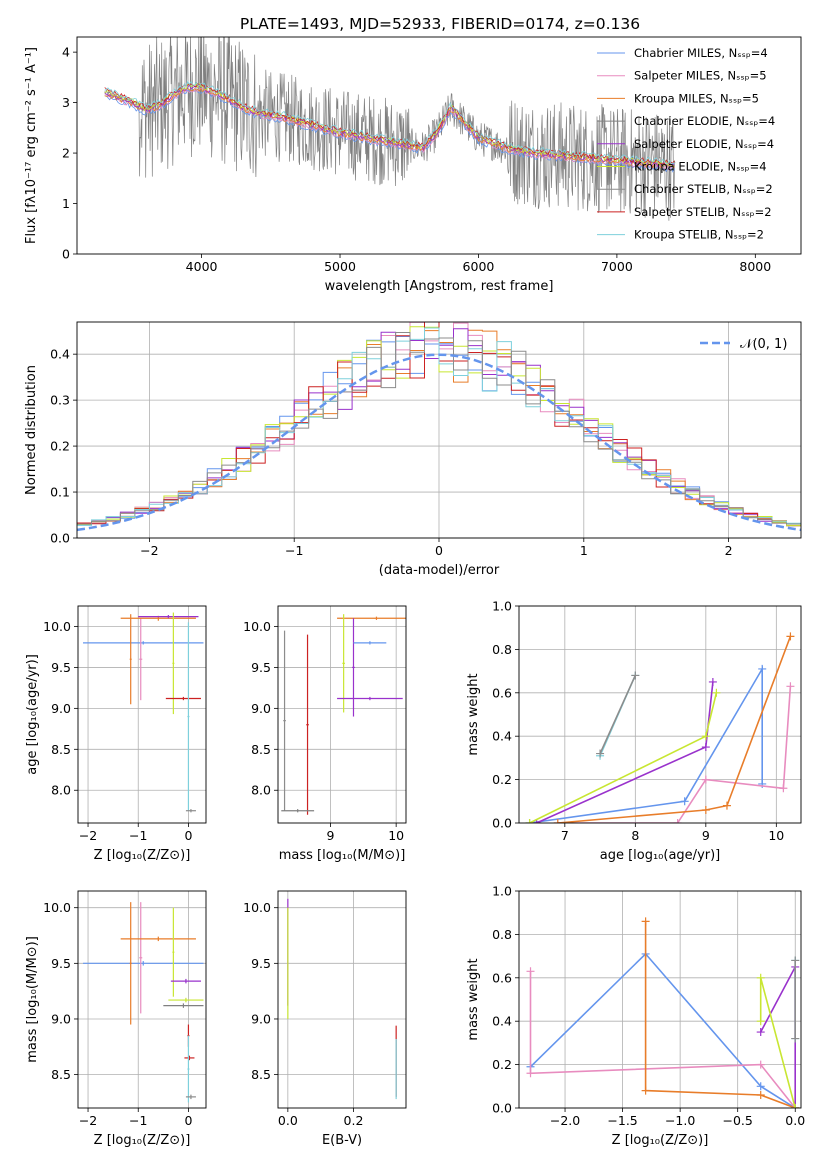 Image resolution: width=819 pixels, height=1170 pixels. Describe the element at coordinates (60, 492) in the screenshot. I see `y-tick-label: 0.1` at that location.